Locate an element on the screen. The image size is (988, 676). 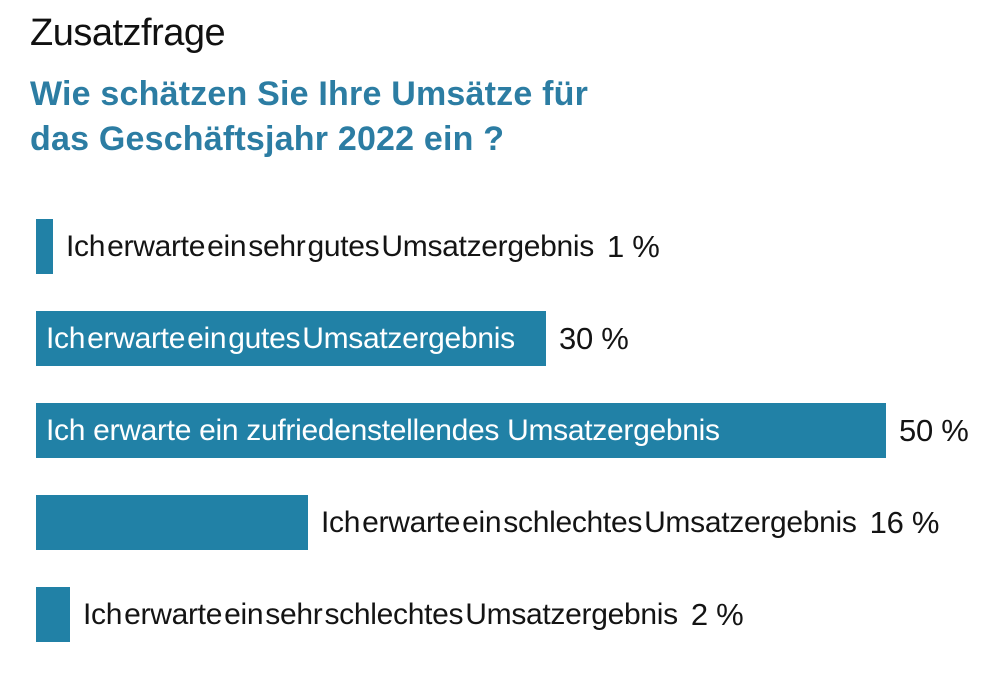
bar-label: Ich erwarte ein gutes Umsatzergebnis is located at coordinates (280, 338).